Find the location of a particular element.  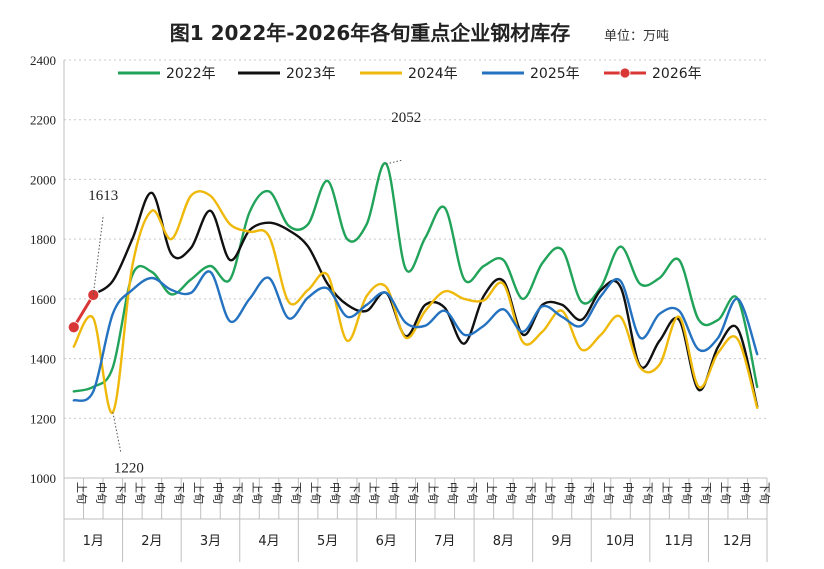

chart-title: 图1 2022年-2026年各旬重点企业钢材库存 单位：万吨 is located at coordinates (419, 33).